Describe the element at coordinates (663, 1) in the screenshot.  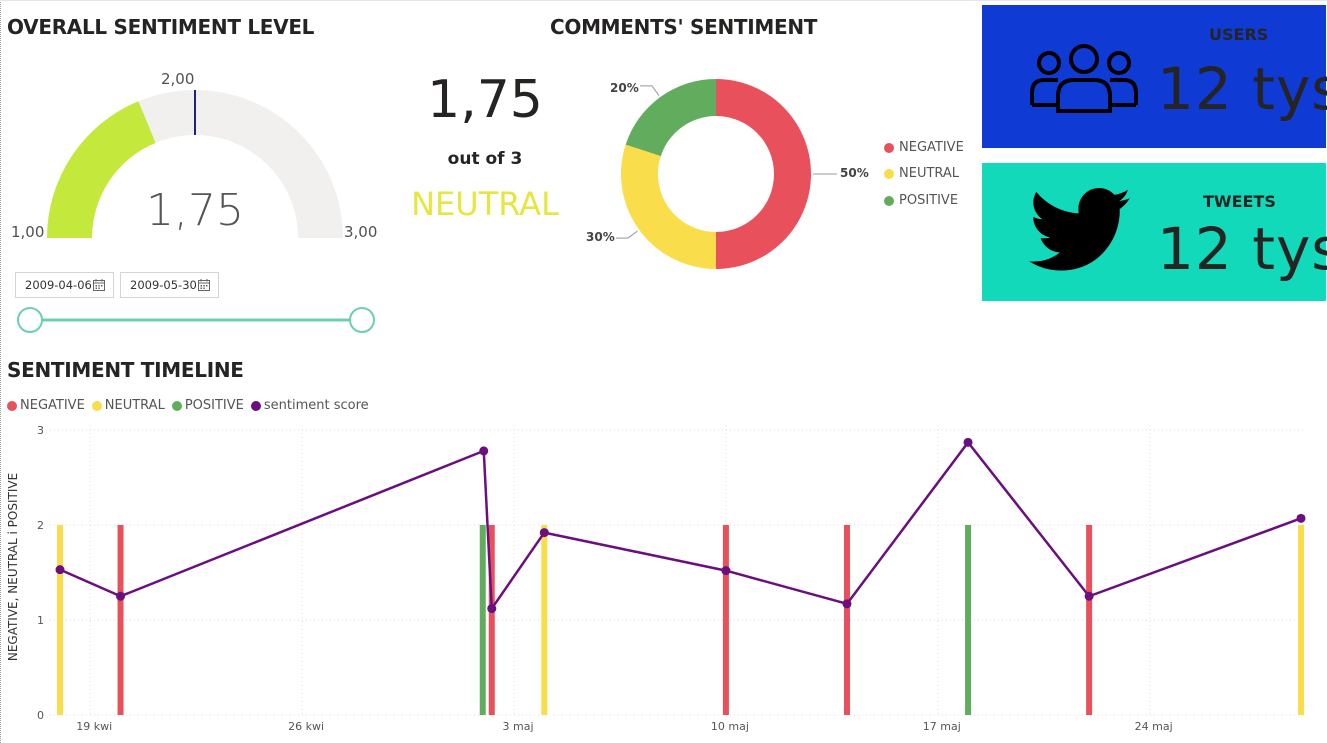
I see `page-top-border` at that location.